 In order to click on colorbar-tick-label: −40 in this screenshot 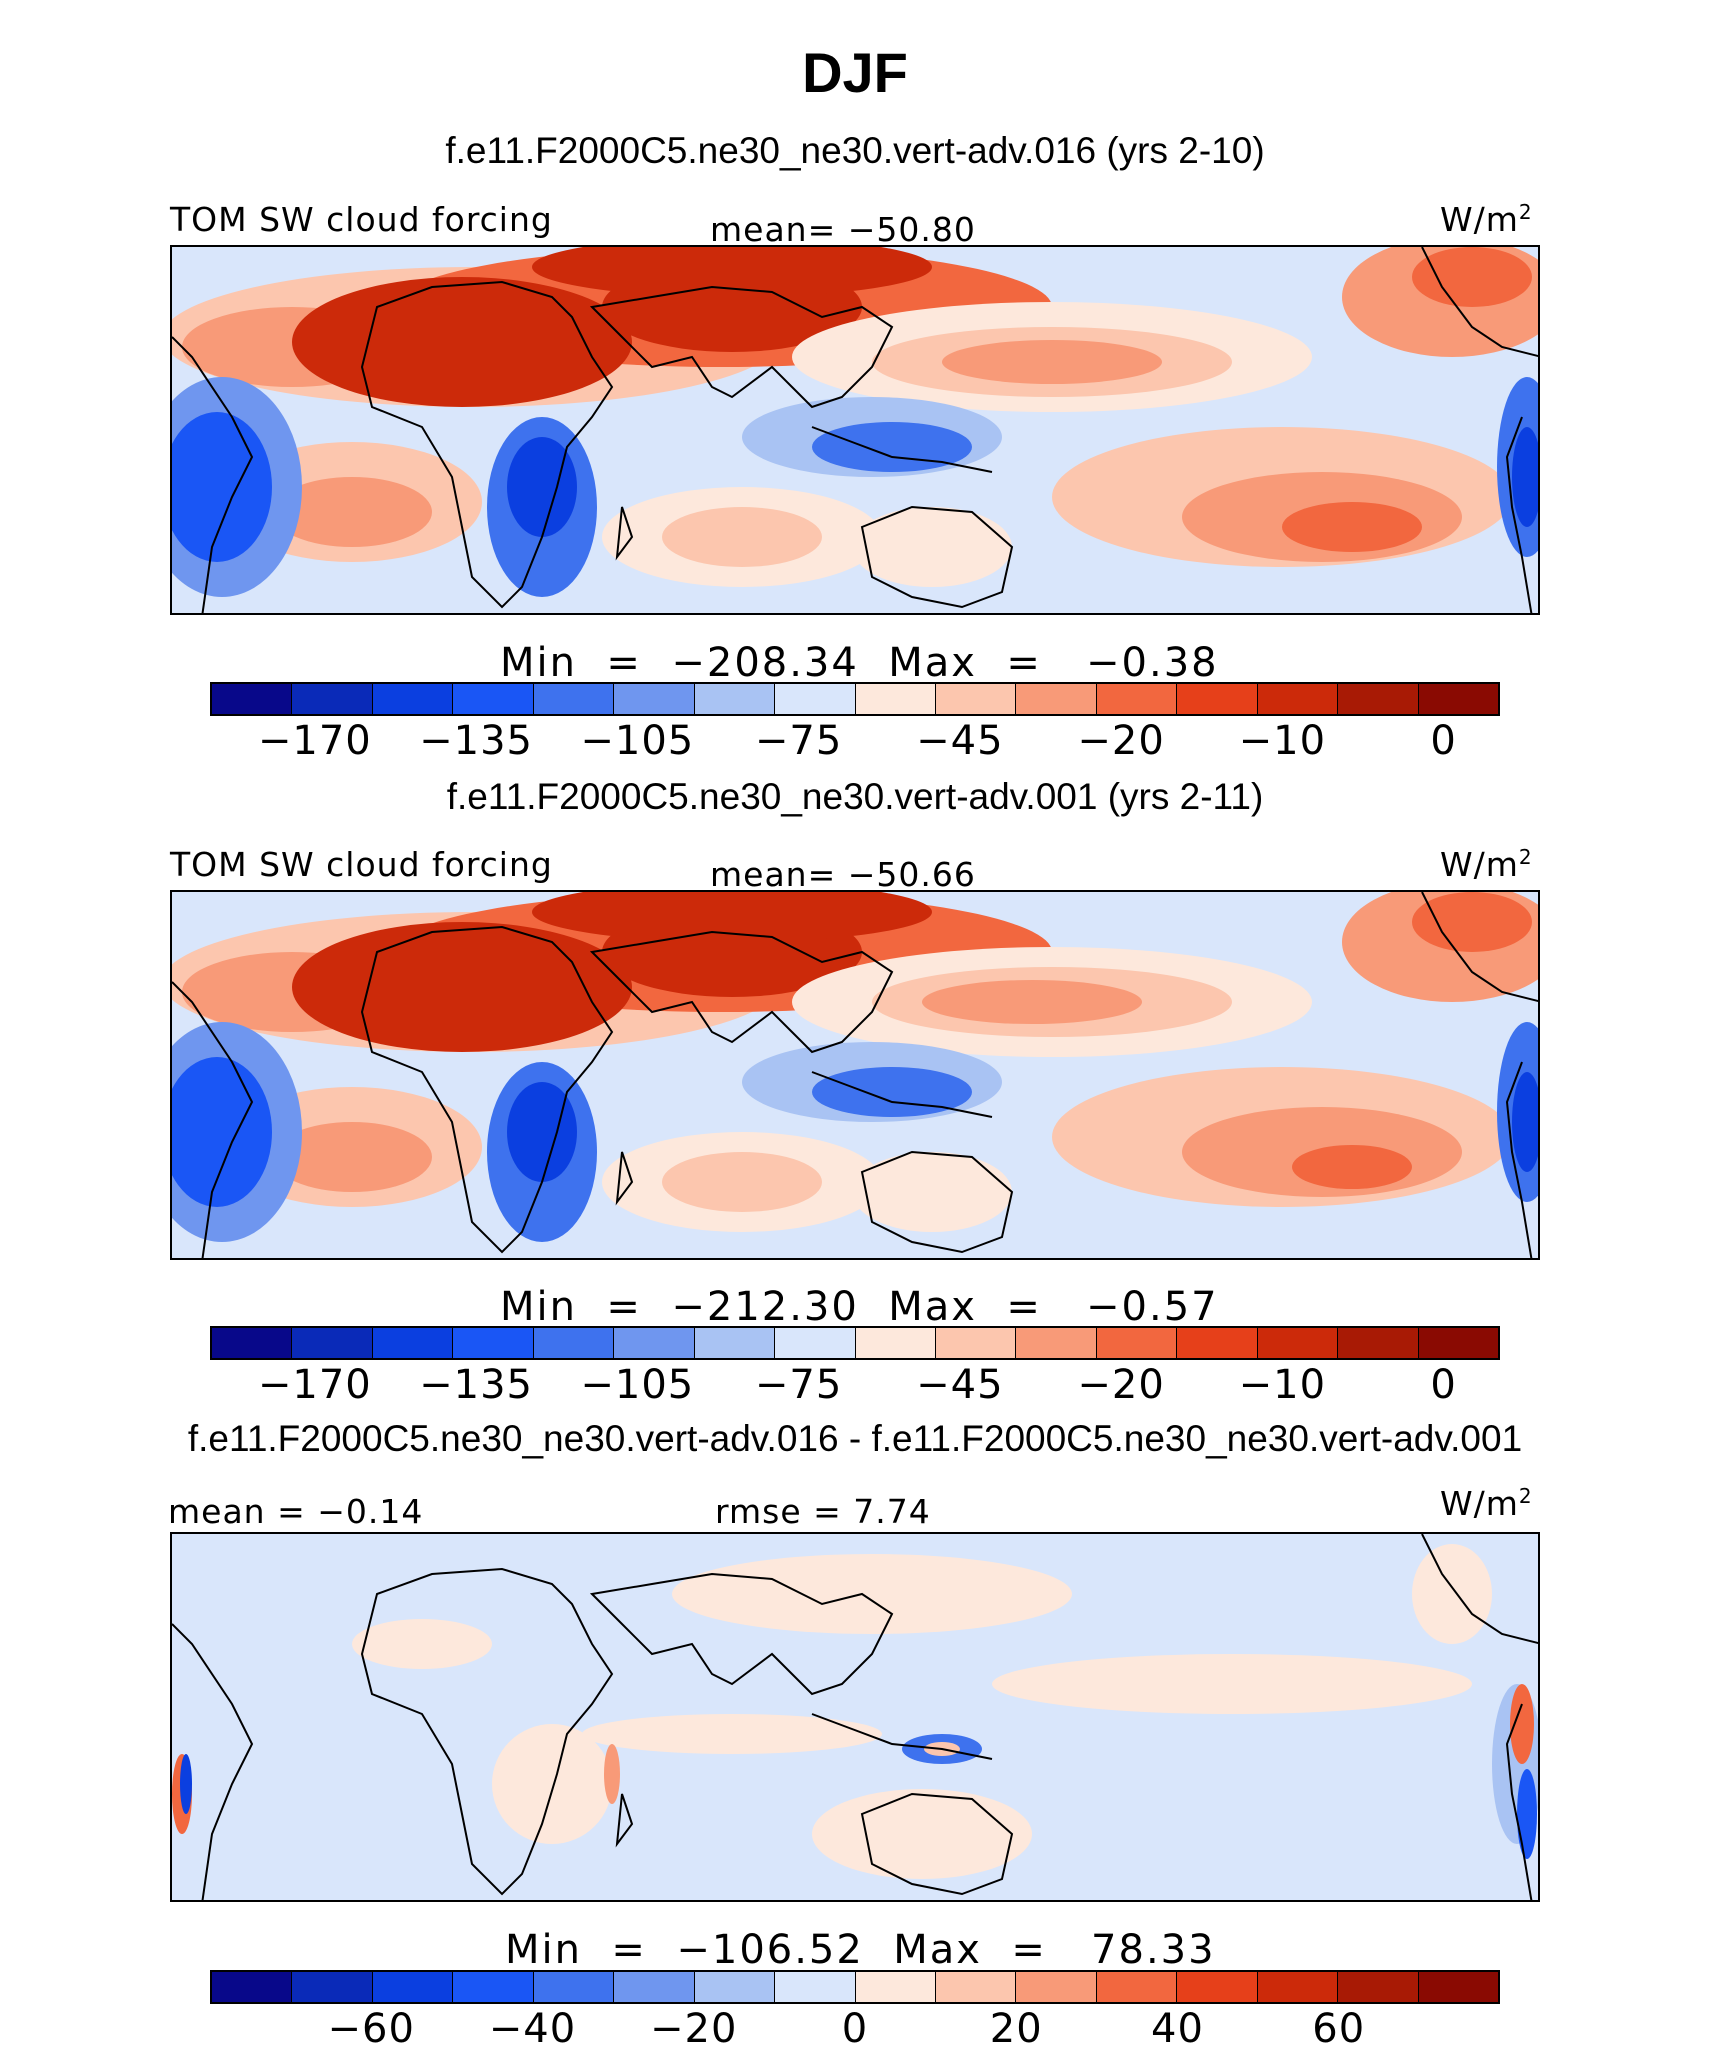, I will do `click(532, 2029)`.